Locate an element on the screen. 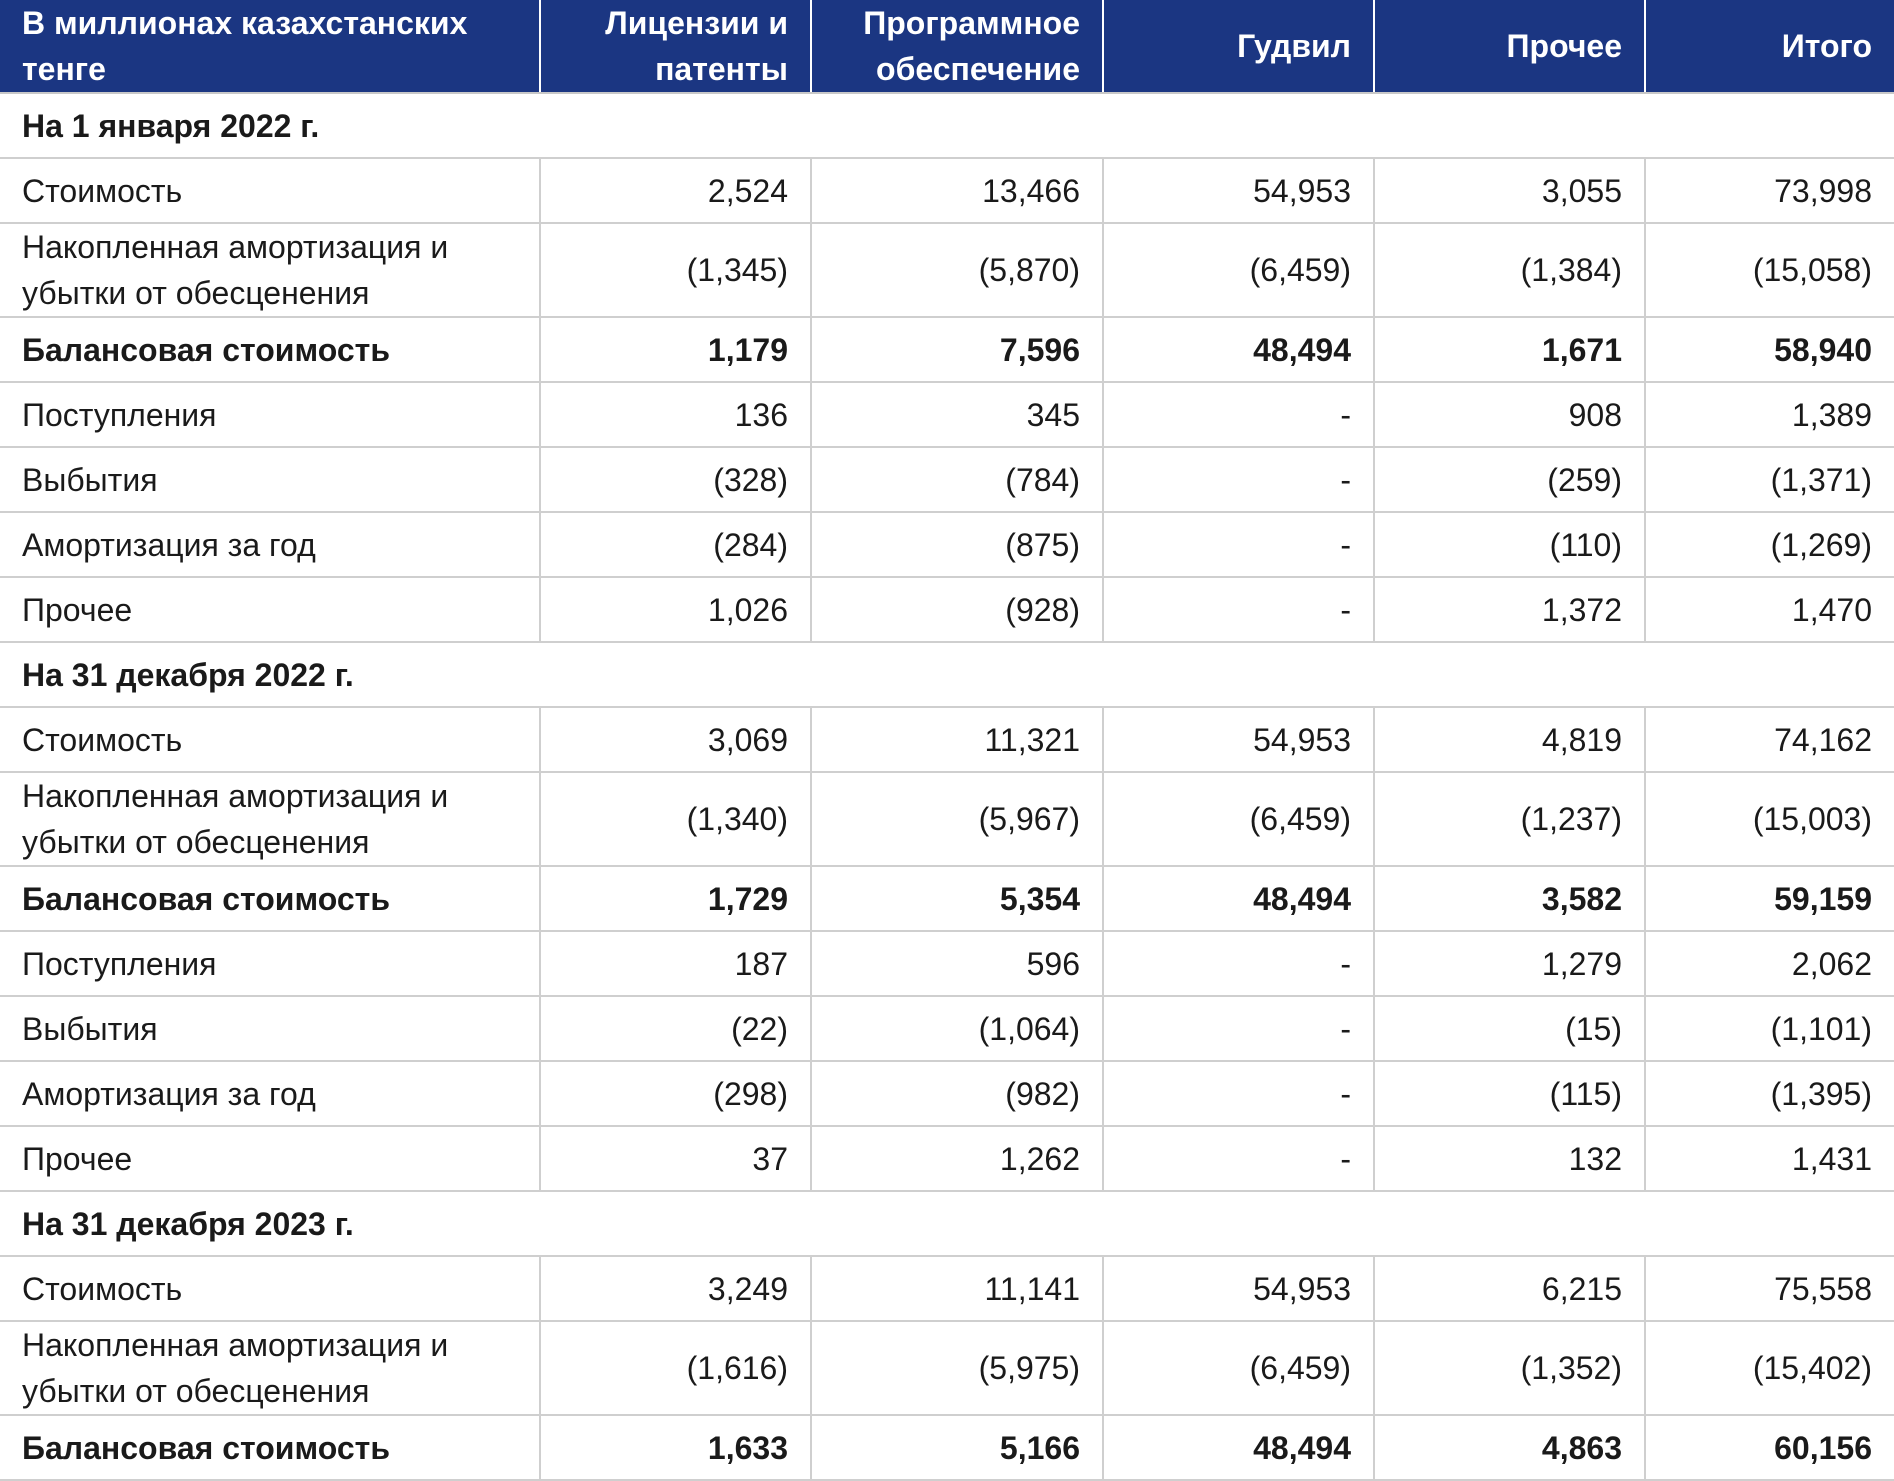 Image resolution: width=1894 pixels, height=1481 pixels. cell-total: (1,101) is located at coordinates (1769, 1029).